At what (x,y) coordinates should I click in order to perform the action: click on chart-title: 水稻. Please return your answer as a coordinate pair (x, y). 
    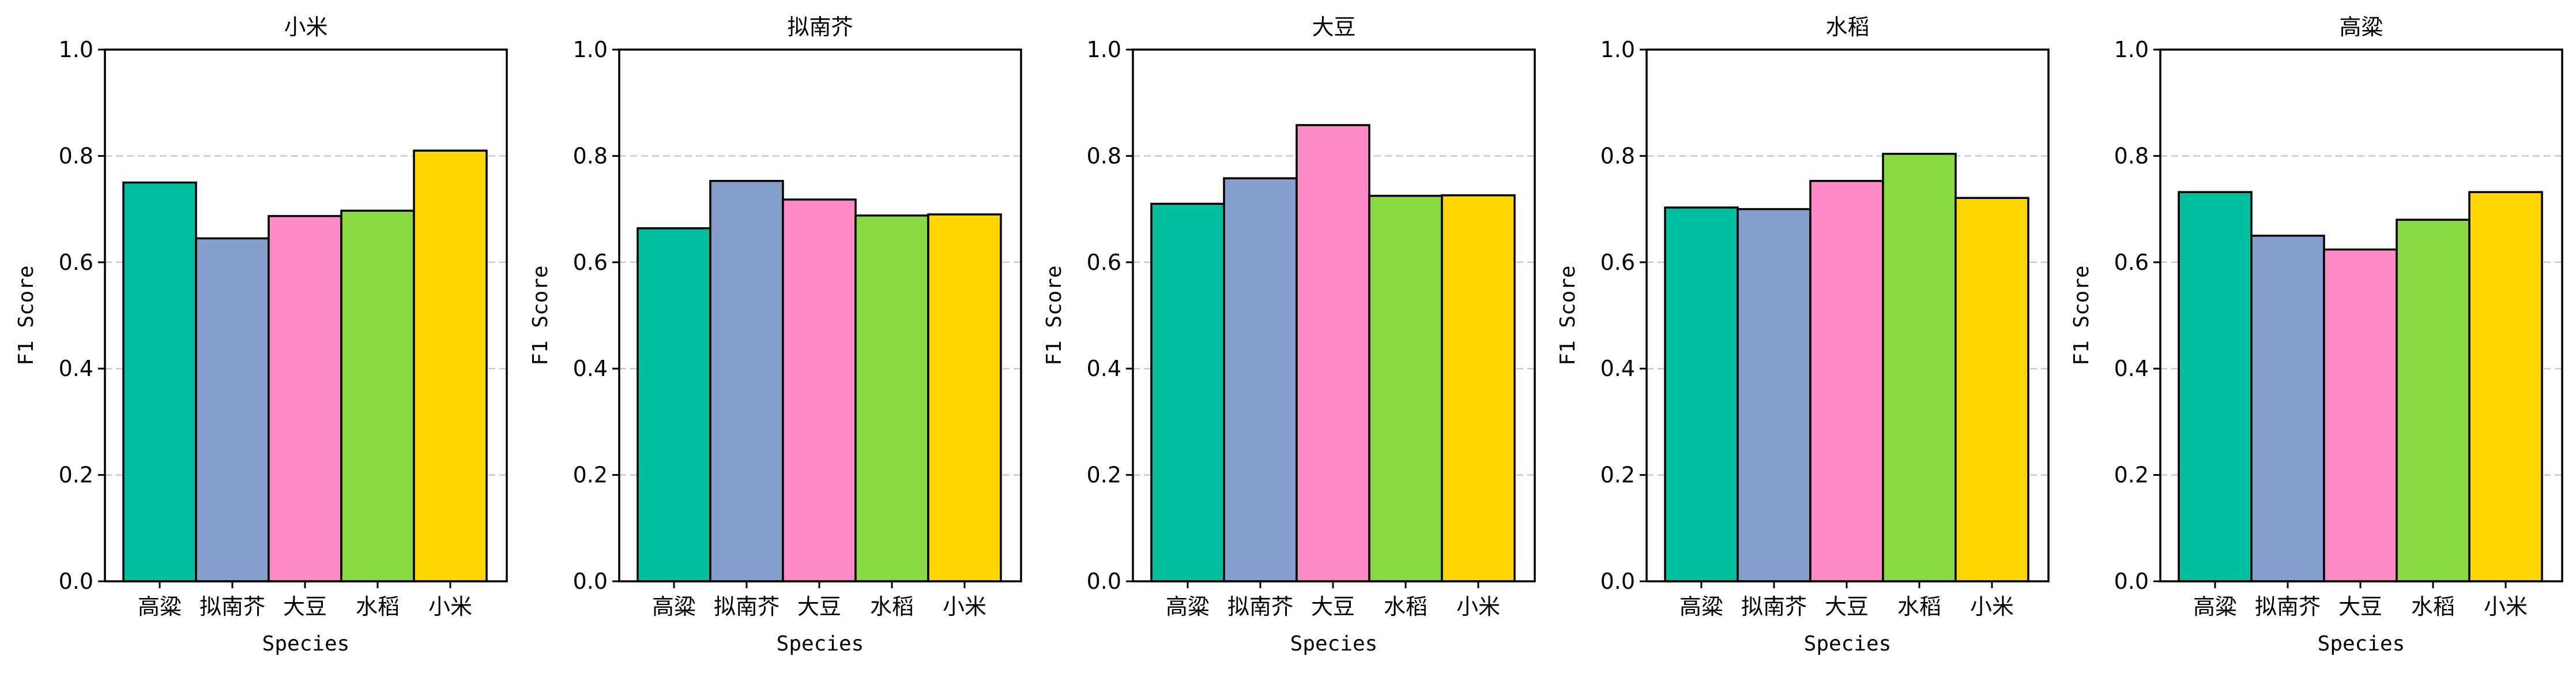
    Looking at the image, I should click on (1847, 27).